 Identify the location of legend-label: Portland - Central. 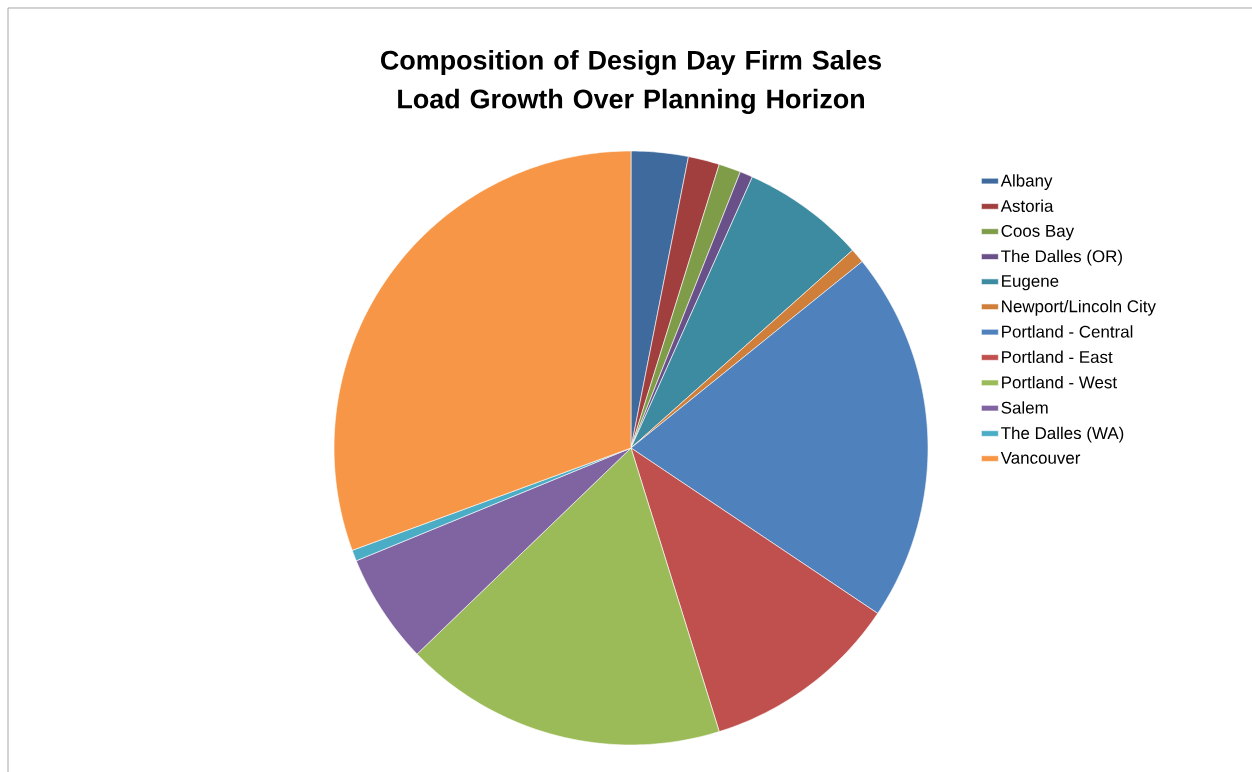
(1067, 331).